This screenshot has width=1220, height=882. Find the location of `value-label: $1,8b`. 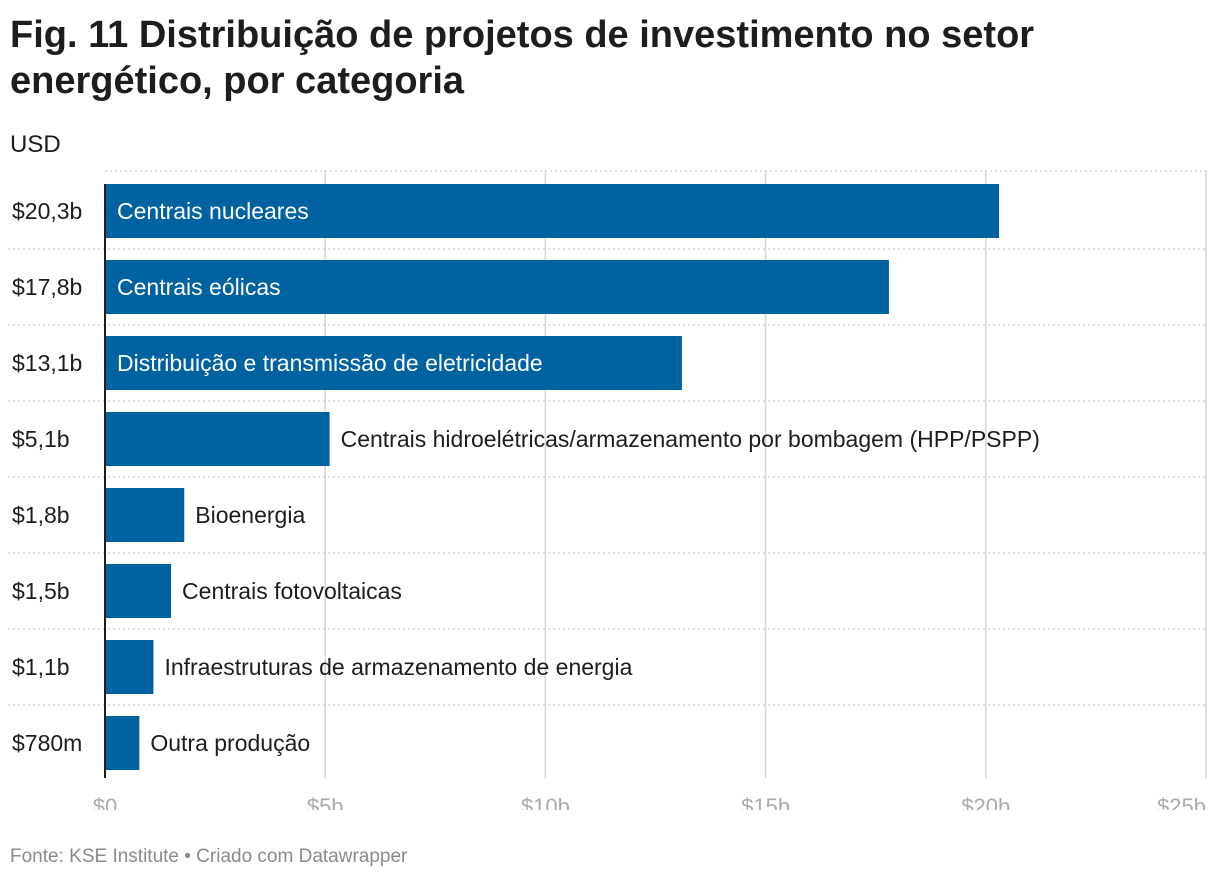

value-label: $1,8b is located at coordinates (41, 515).